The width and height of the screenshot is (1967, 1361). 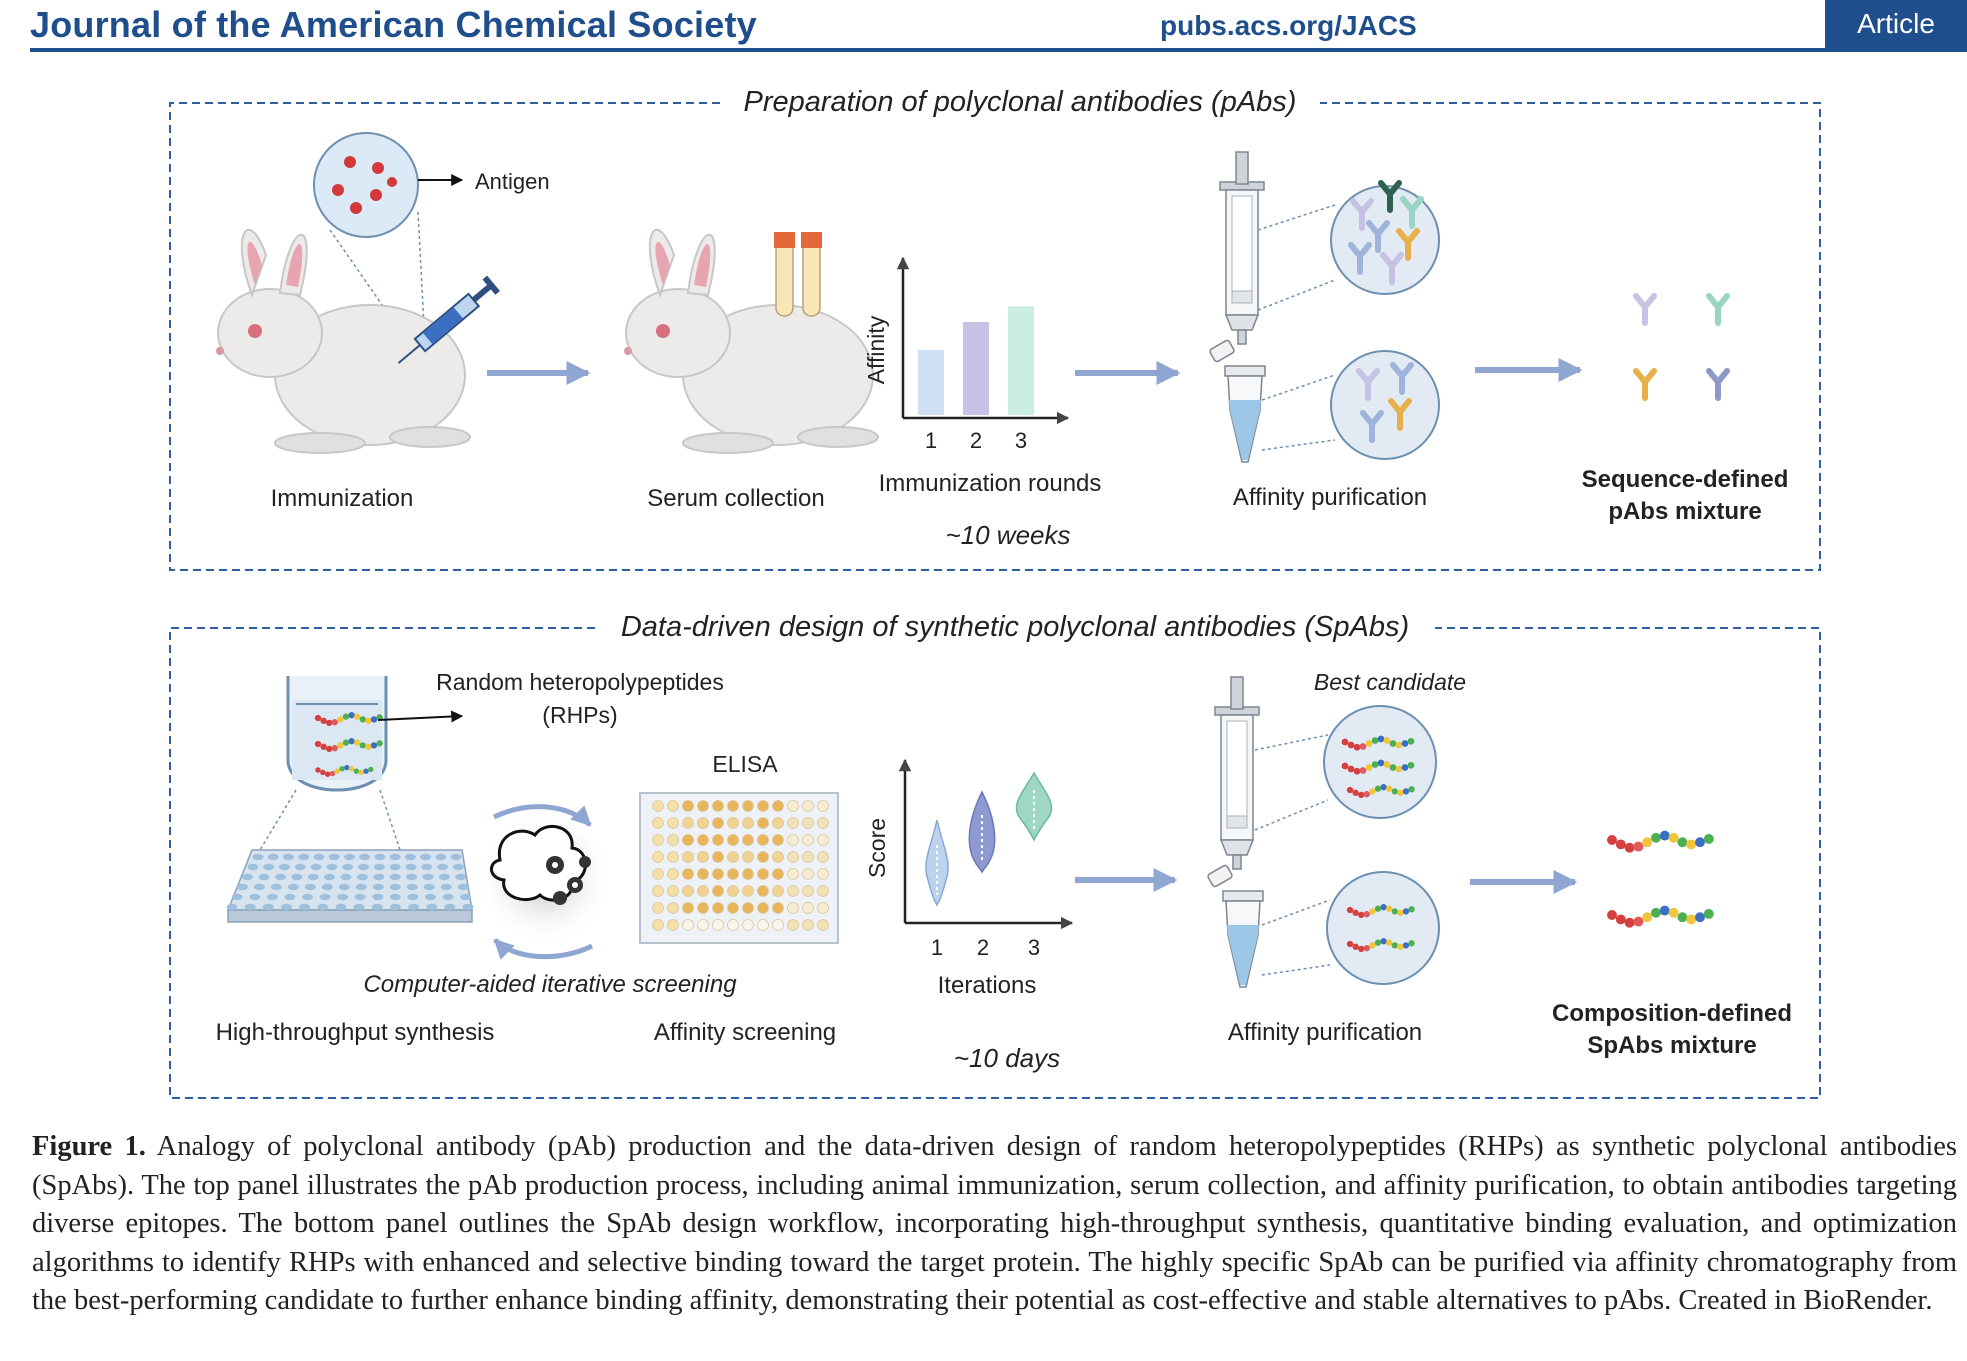 What do you see at coordinates (739, 868) in the screenshot?
I see `elisa-plate-icon` at bounding box center [739, 868].